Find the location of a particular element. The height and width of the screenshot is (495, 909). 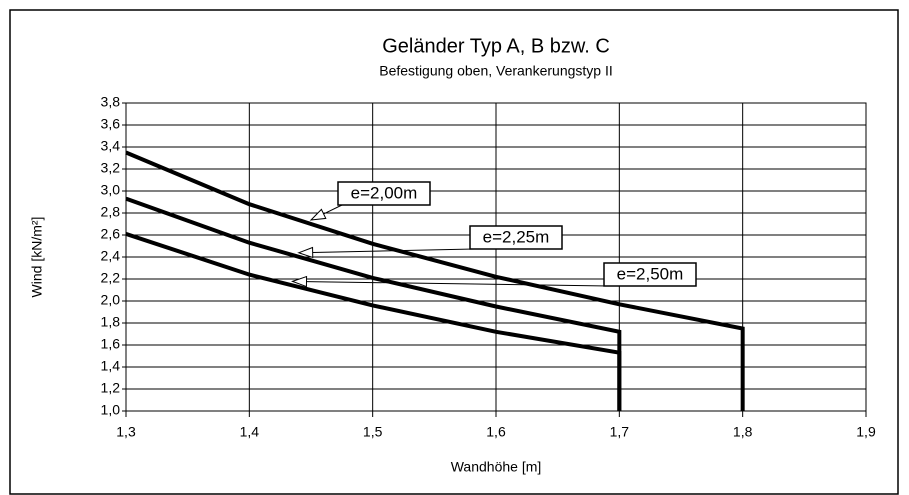

series-label: e=2,00m is located at coordinates (384, 192).